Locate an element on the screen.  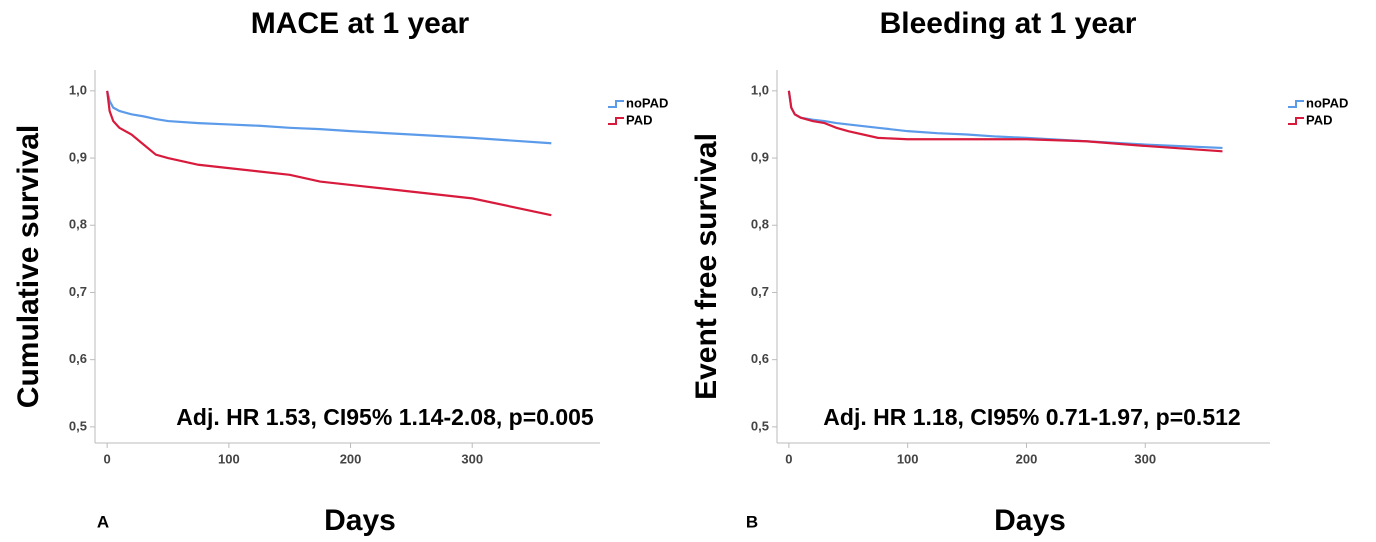
panel-label: B is located at coordinates (752, 521).